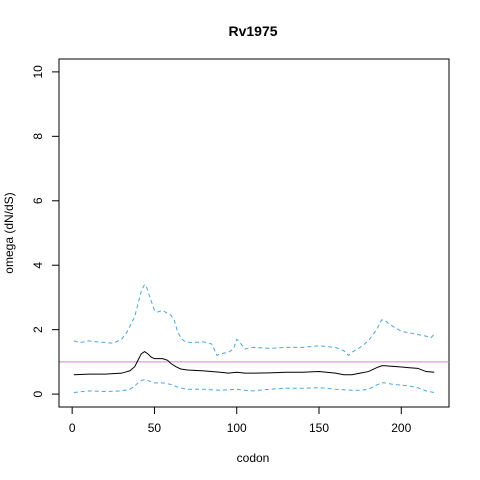 The image size is (480, 480). What do you see at coordinates (45, 231) in the screenshot?
I see `y-axis: 0 2 4 6 8 10` at bounding box center [45, 231].